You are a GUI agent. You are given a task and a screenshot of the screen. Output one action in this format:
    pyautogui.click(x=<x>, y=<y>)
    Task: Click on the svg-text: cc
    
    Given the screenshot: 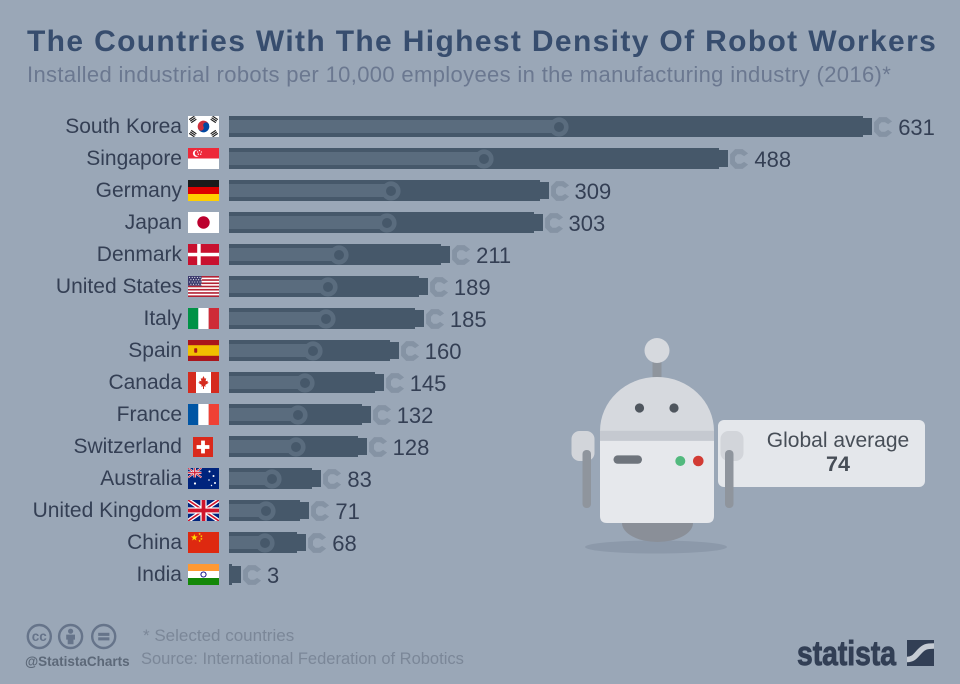 What is the action you would take?
    pyautogui.click(x=40, y=636)
    